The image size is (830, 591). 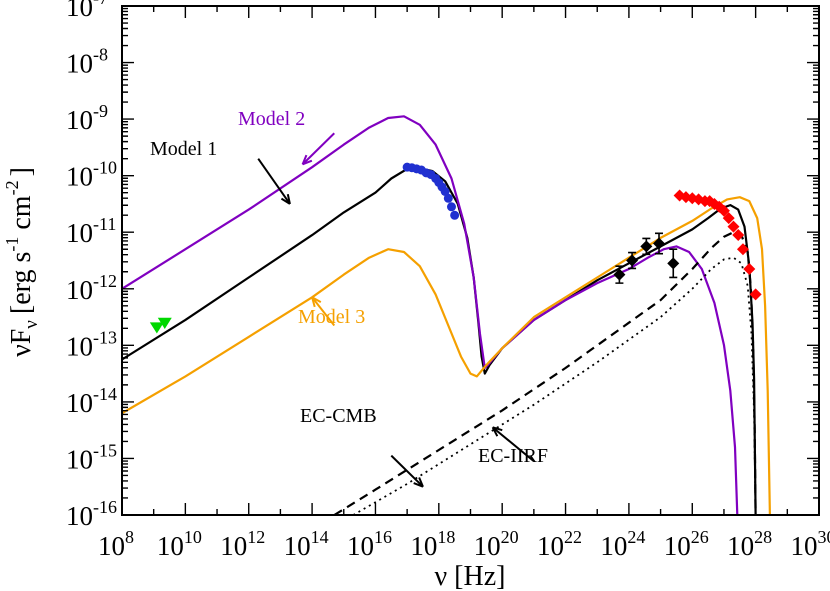 I want to click on y-tick-label: 10⁻¹⁶, so click(x=91, y=514).